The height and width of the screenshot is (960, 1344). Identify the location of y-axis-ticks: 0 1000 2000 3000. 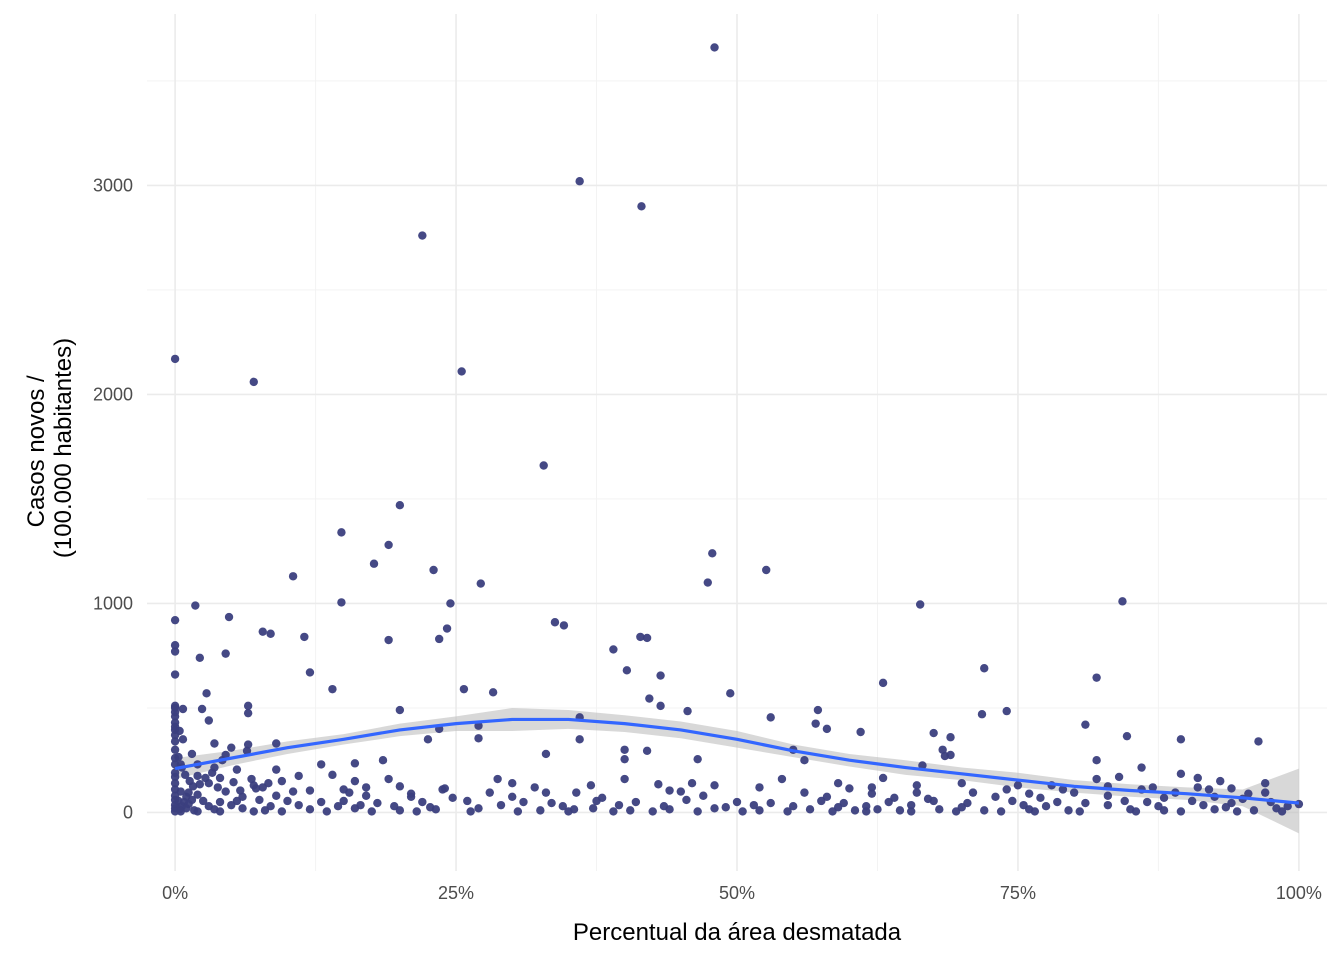
(113, 498).